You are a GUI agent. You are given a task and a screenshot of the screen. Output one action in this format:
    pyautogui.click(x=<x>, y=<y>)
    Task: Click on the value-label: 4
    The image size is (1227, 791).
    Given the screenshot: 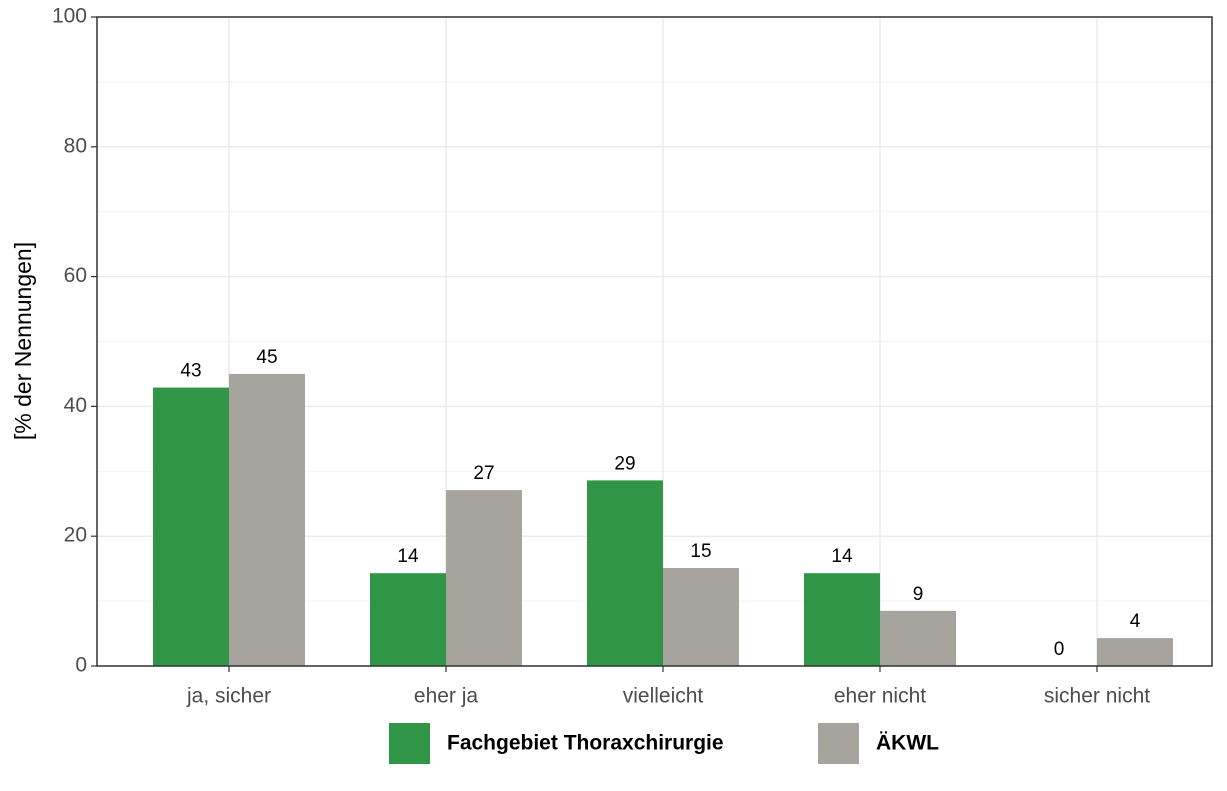 What is the action you would take?
    pyautogui.click(x=1135, y=621)
    